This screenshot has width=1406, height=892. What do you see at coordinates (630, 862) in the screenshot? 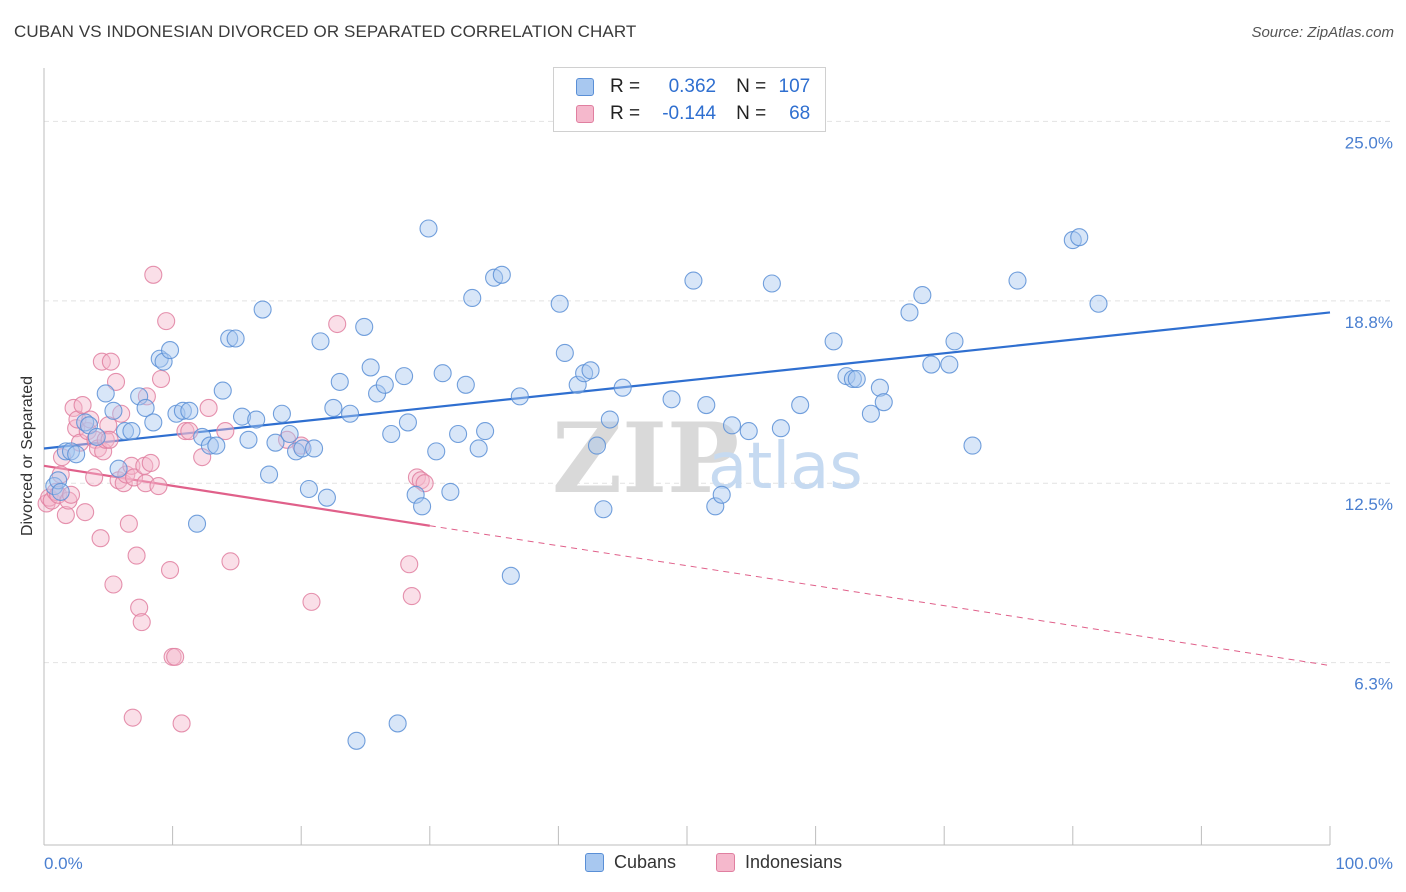
I see `legend-item-cubans: Cubans` at bounding box center [630, 862].